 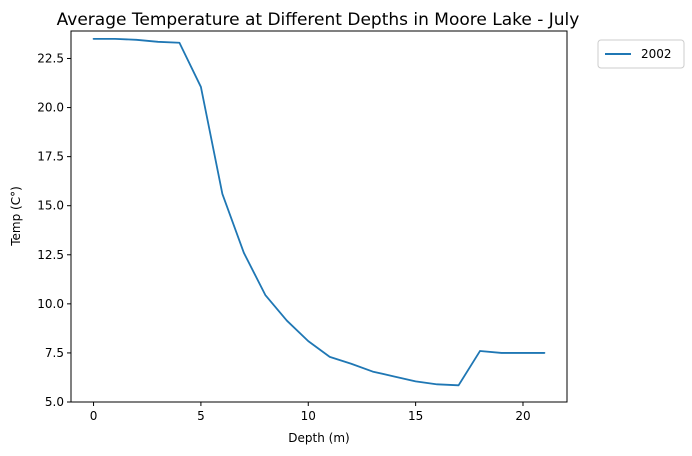 What do you see at coordinates (415, 416) in the screenshot?
I see `x-tick-label: 15` at bounding box center [415, 416].